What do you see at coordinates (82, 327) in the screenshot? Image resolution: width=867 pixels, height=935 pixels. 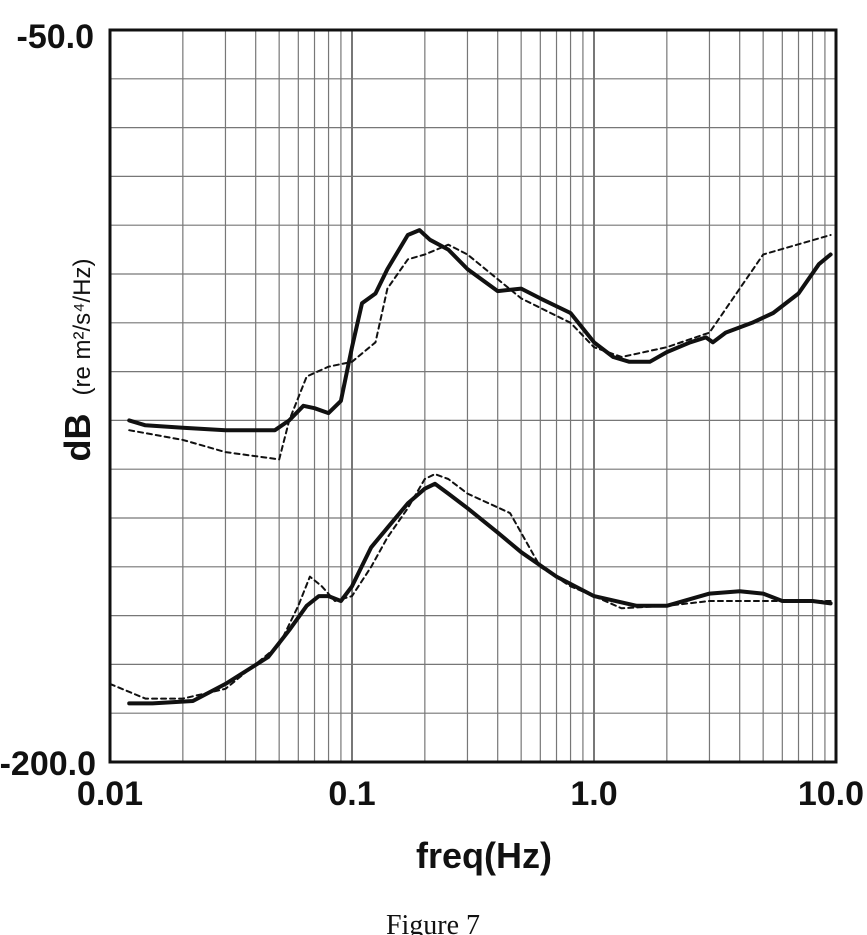 I see `y-axis-label-unit: (re m²/s⁴/Hz)` at bounding box center [82, 327].